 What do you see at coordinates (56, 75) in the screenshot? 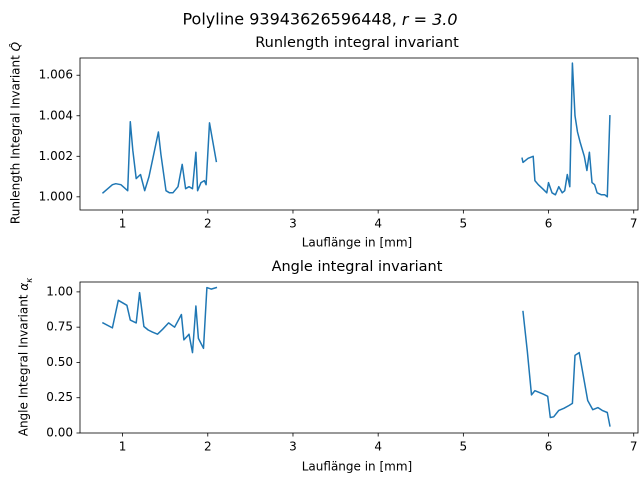
I see `y-tick-label: 1.006` at bounding box center [56, 75].